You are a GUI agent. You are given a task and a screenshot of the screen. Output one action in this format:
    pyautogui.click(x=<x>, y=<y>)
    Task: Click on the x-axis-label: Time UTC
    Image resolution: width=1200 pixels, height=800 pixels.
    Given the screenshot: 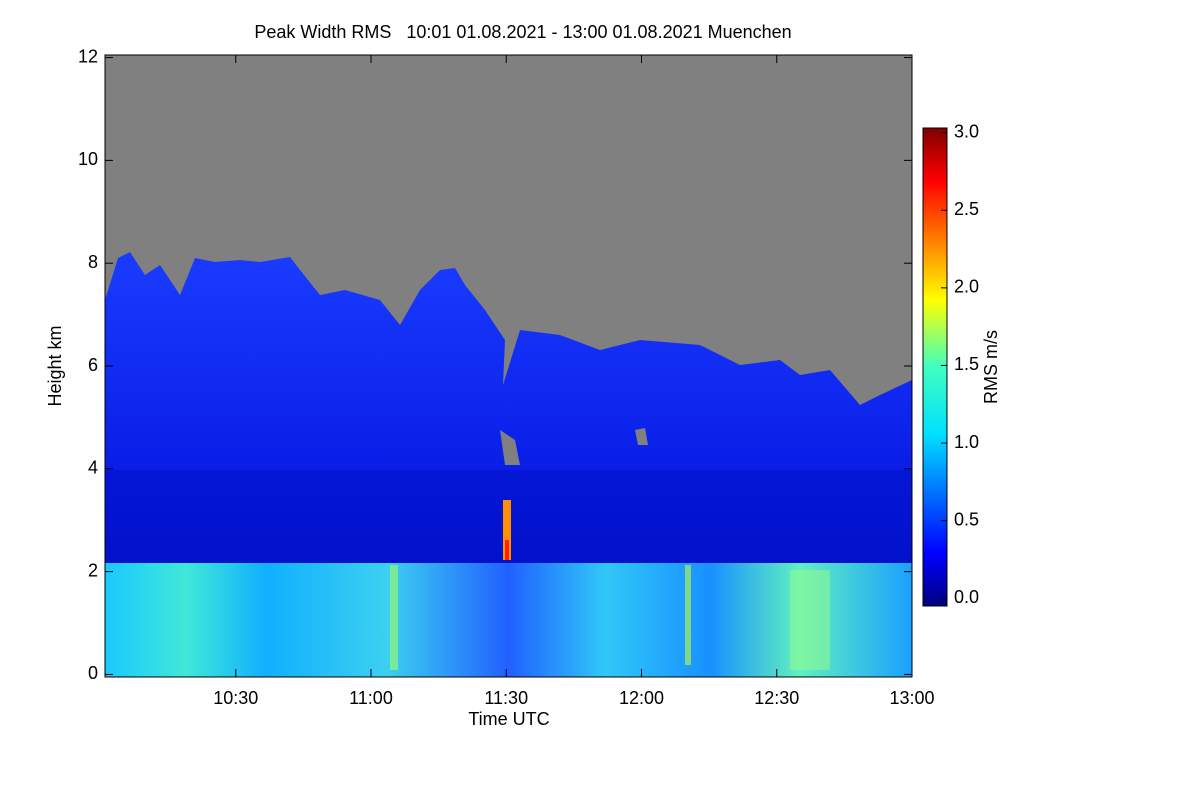 What is the action you would take?
    pyautogui.click(x=508, y=719)
    